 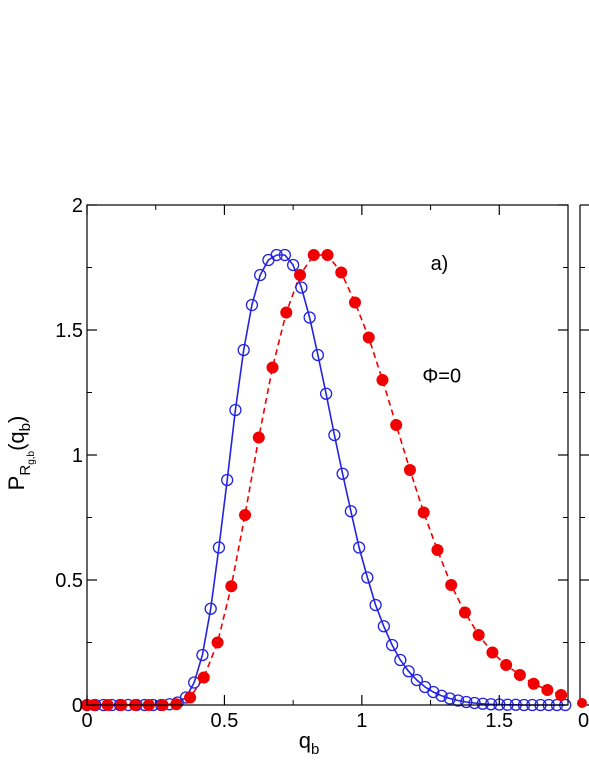 What do you see at coordinates (20, 453) in the screenshot?
I see `y-axis-label: PRg,b(qb)` at bounding box center [20, 453].